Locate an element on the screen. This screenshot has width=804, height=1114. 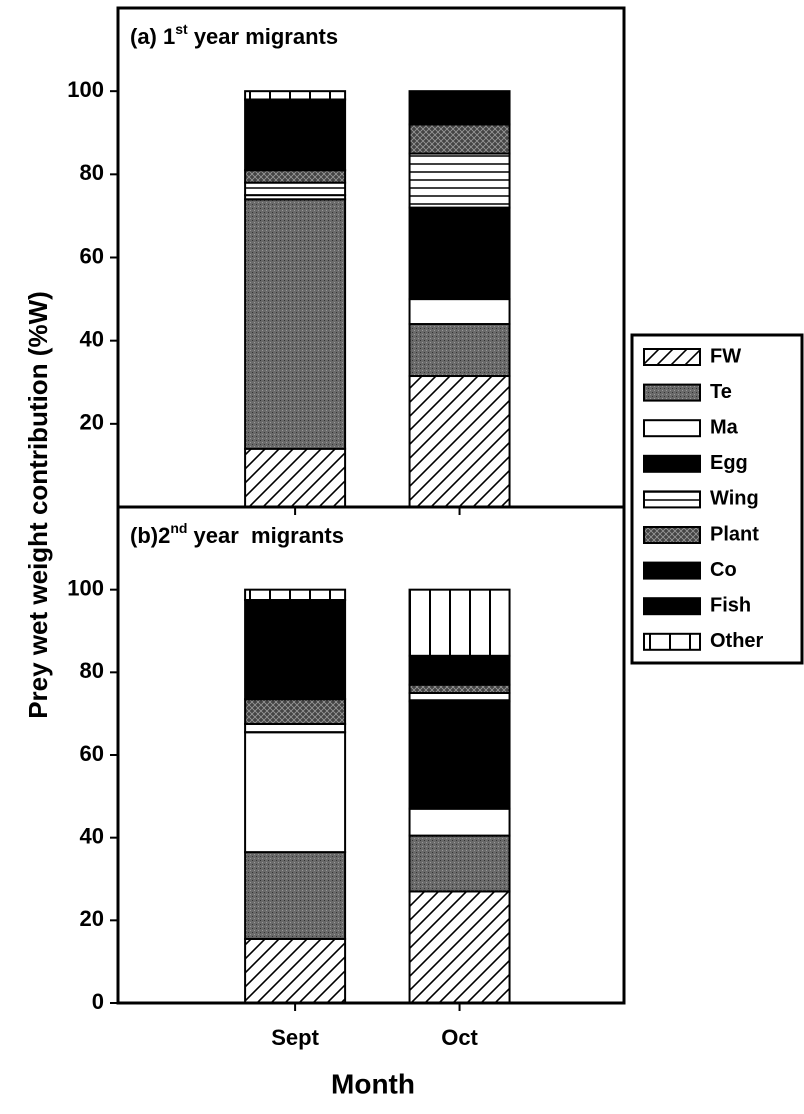
title-part: nd is located at coordinates (178, 528).